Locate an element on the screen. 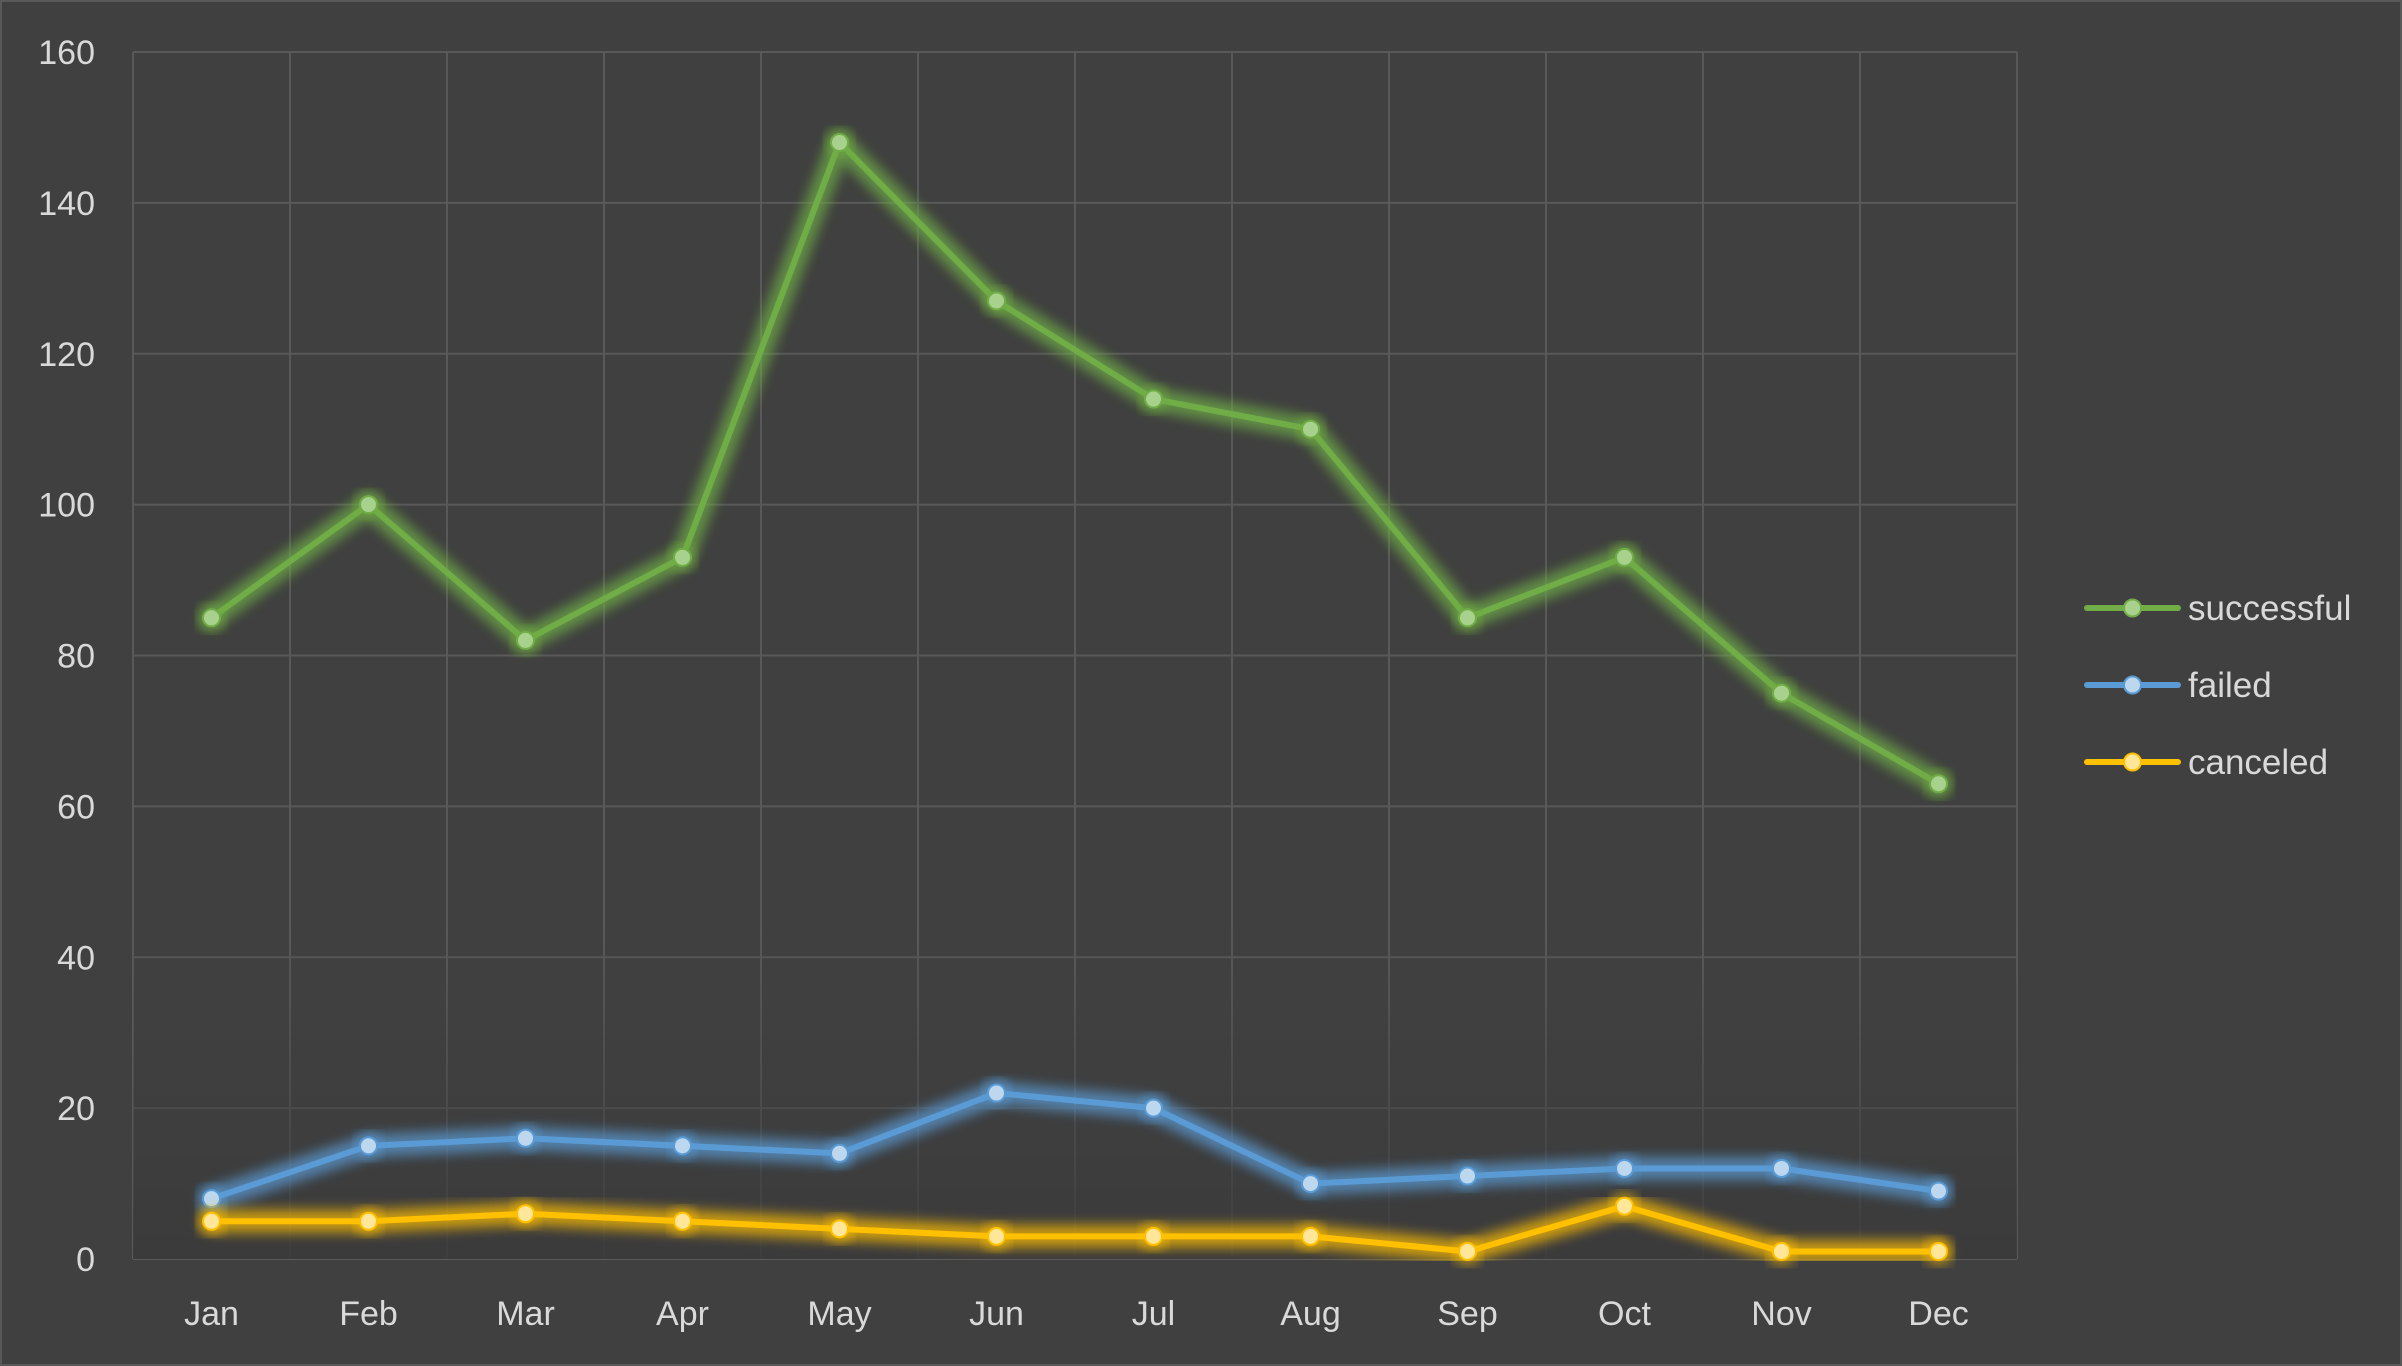 This screenshot has height=1366, width=2402. x-tick-label: Jan is located at coordinates (211, 1314).